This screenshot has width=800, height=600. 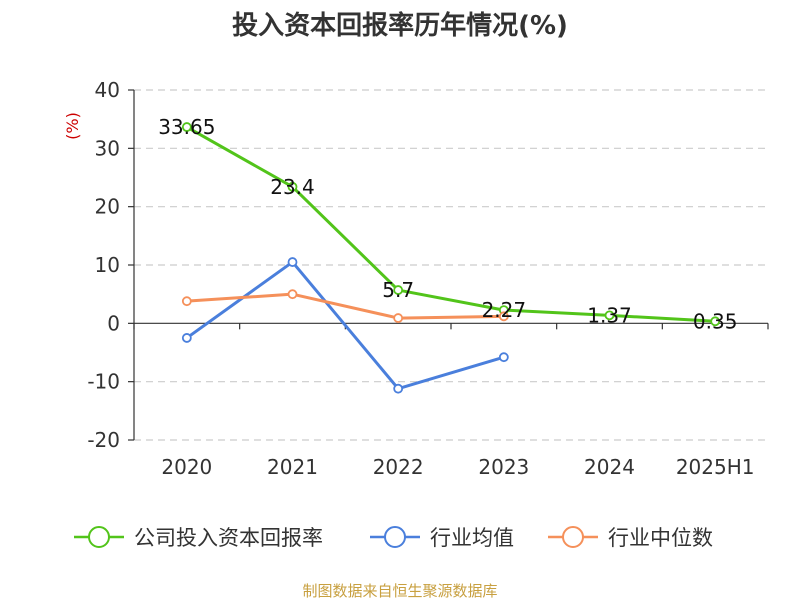 I want to click on chart-title: 投入资本回报率历年情况(%), so click(x=400, y=25).